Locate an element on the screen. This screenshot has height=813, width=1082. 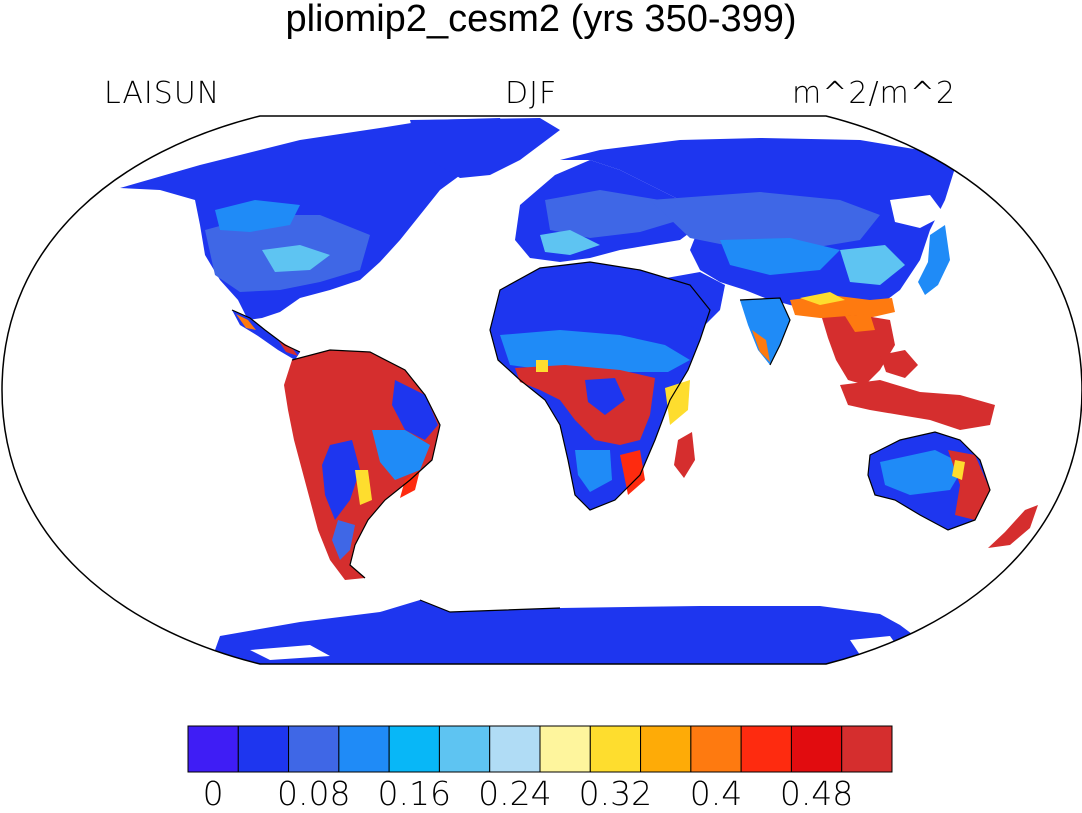
india is located at coordinates (765, 331).